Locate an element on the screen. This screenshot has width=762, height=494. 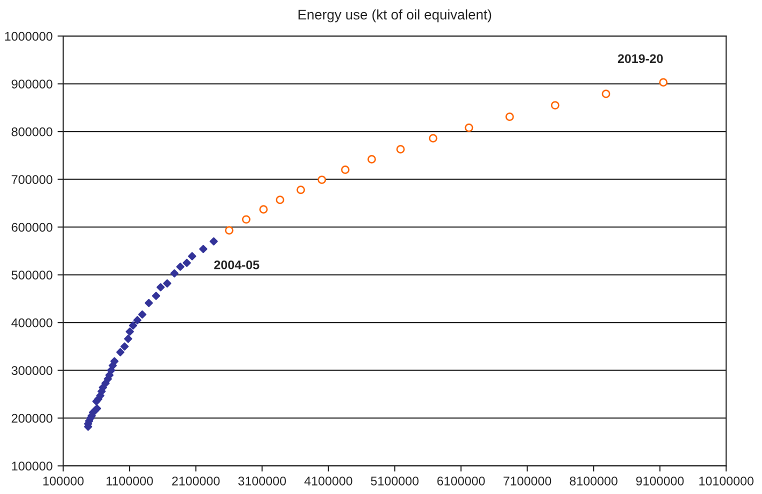
y-tick-label: 1000000 is located at coordinates (28, 36).